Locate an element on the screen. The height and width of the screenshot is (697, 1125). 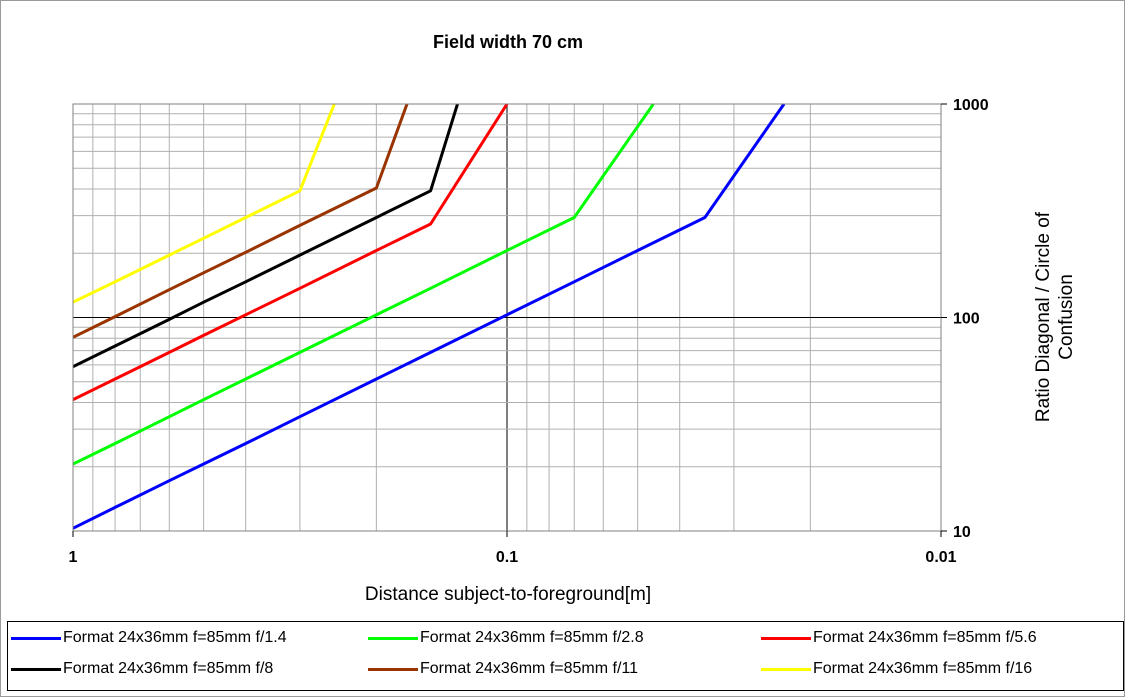
legend-label: Format 24x36mm f=85mm f/5.6 is located at coordinates (925, 637).